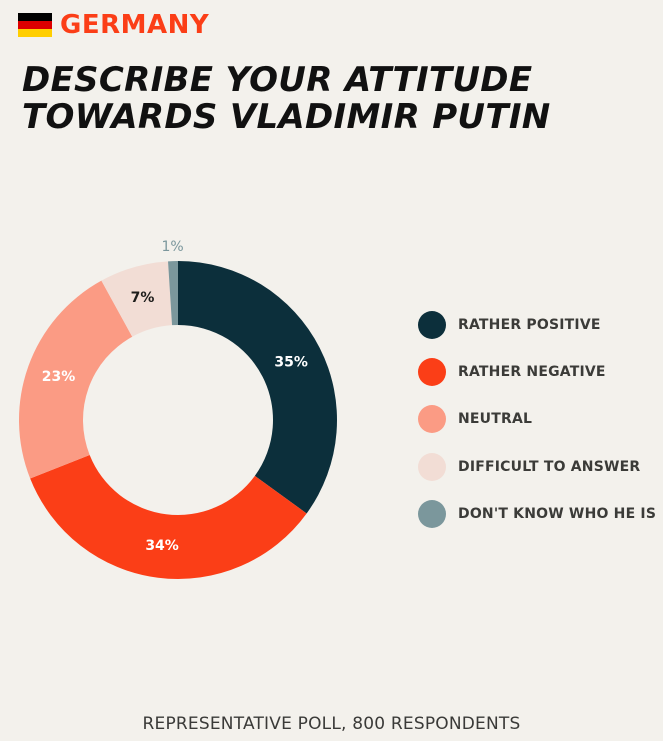  Describe the element at coordinates (549, 466) in the screenshot. I see `legend-label: DIFFICULT TO ANSWER` at that location.